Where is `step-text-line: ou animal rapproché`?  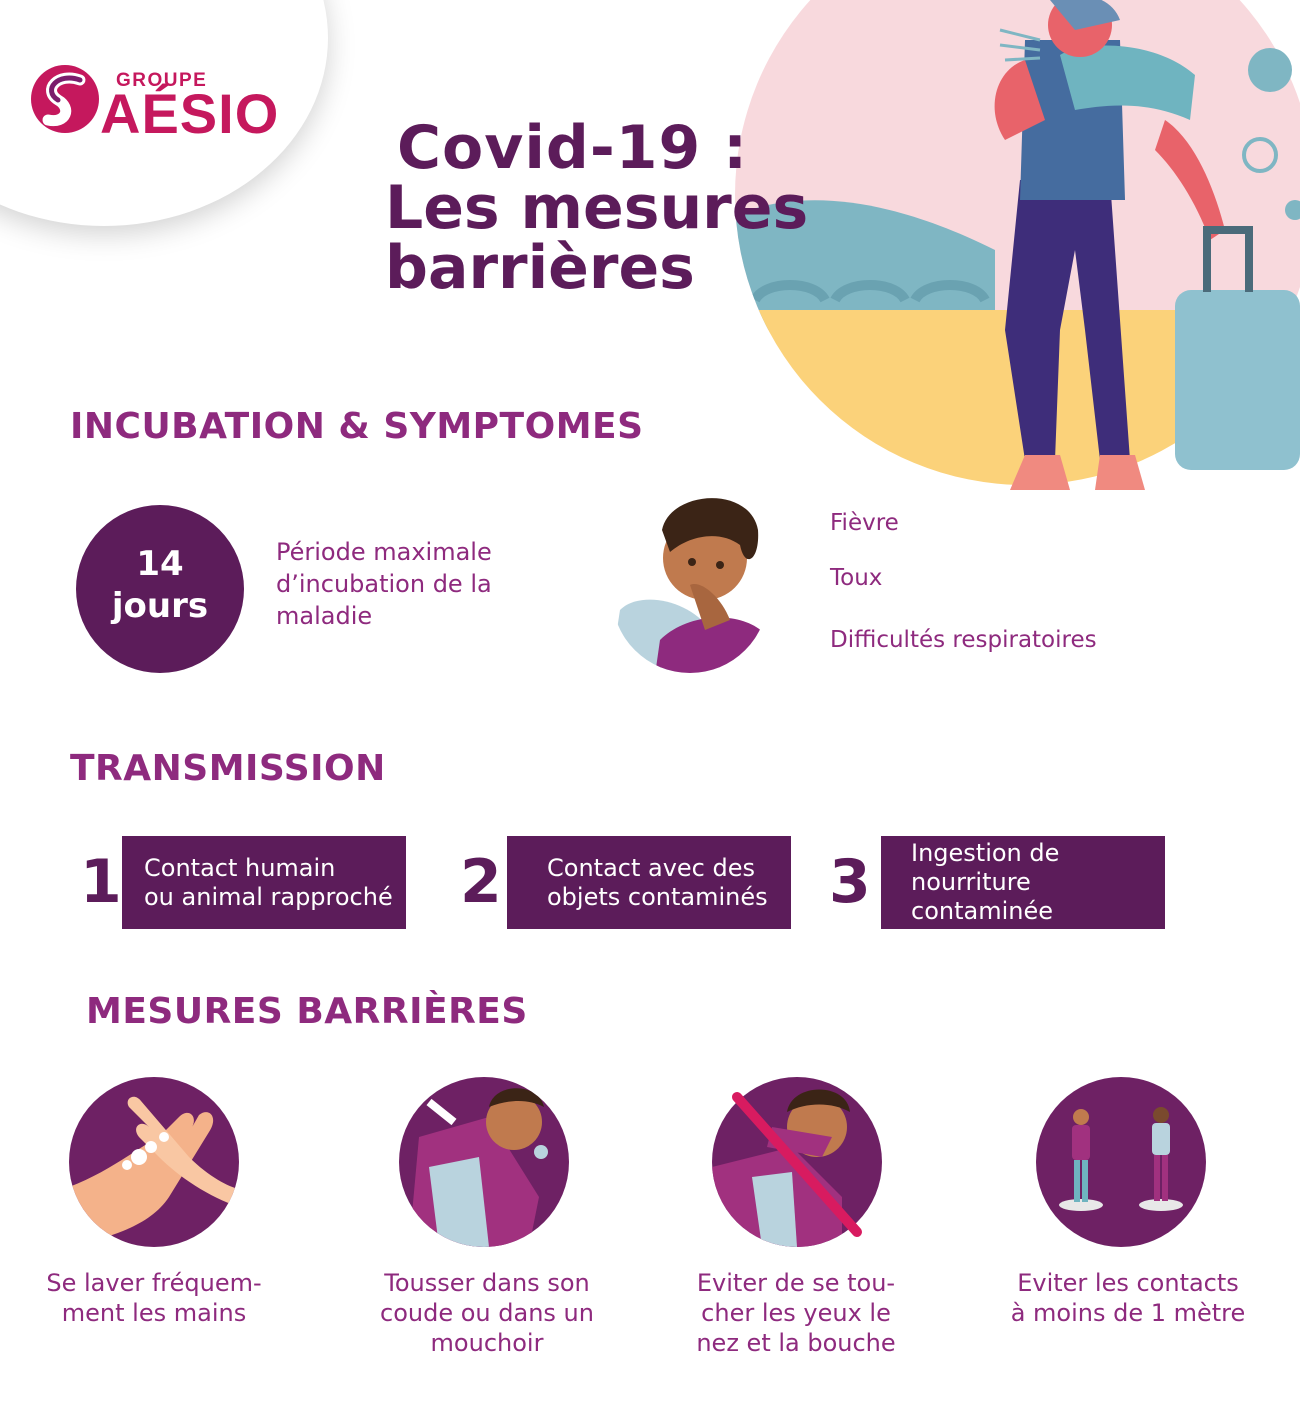 step-text-line: ou animal rapproché is located at coordinates (268, 896).